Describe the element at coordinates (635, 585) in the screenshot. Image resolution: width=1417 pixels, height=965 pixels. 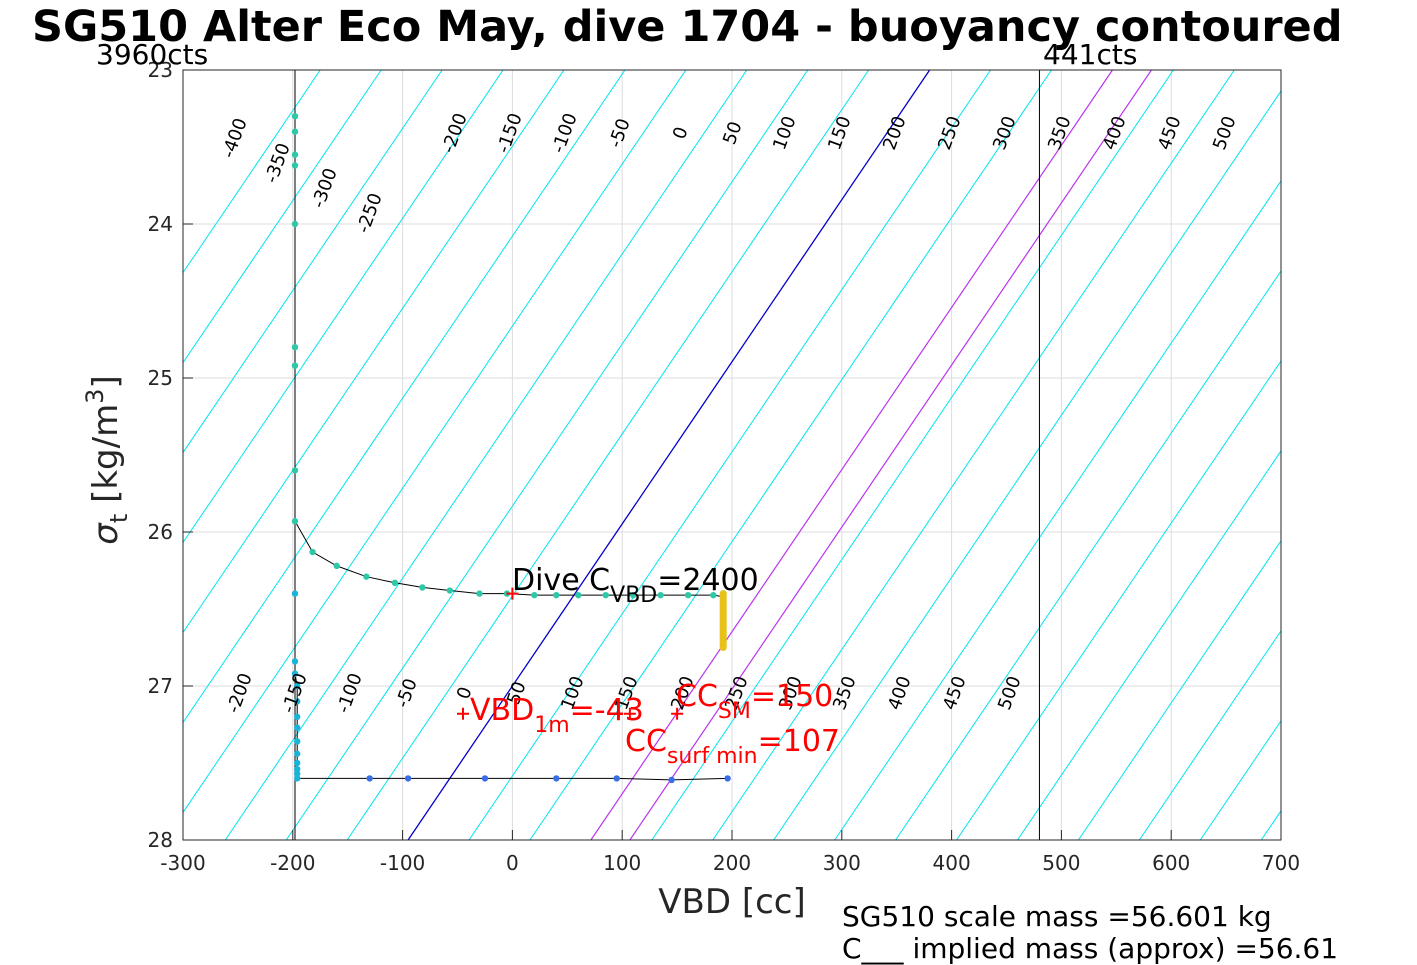
I see `dive-cvbd-label: Dive CVBD=2400` at that location.